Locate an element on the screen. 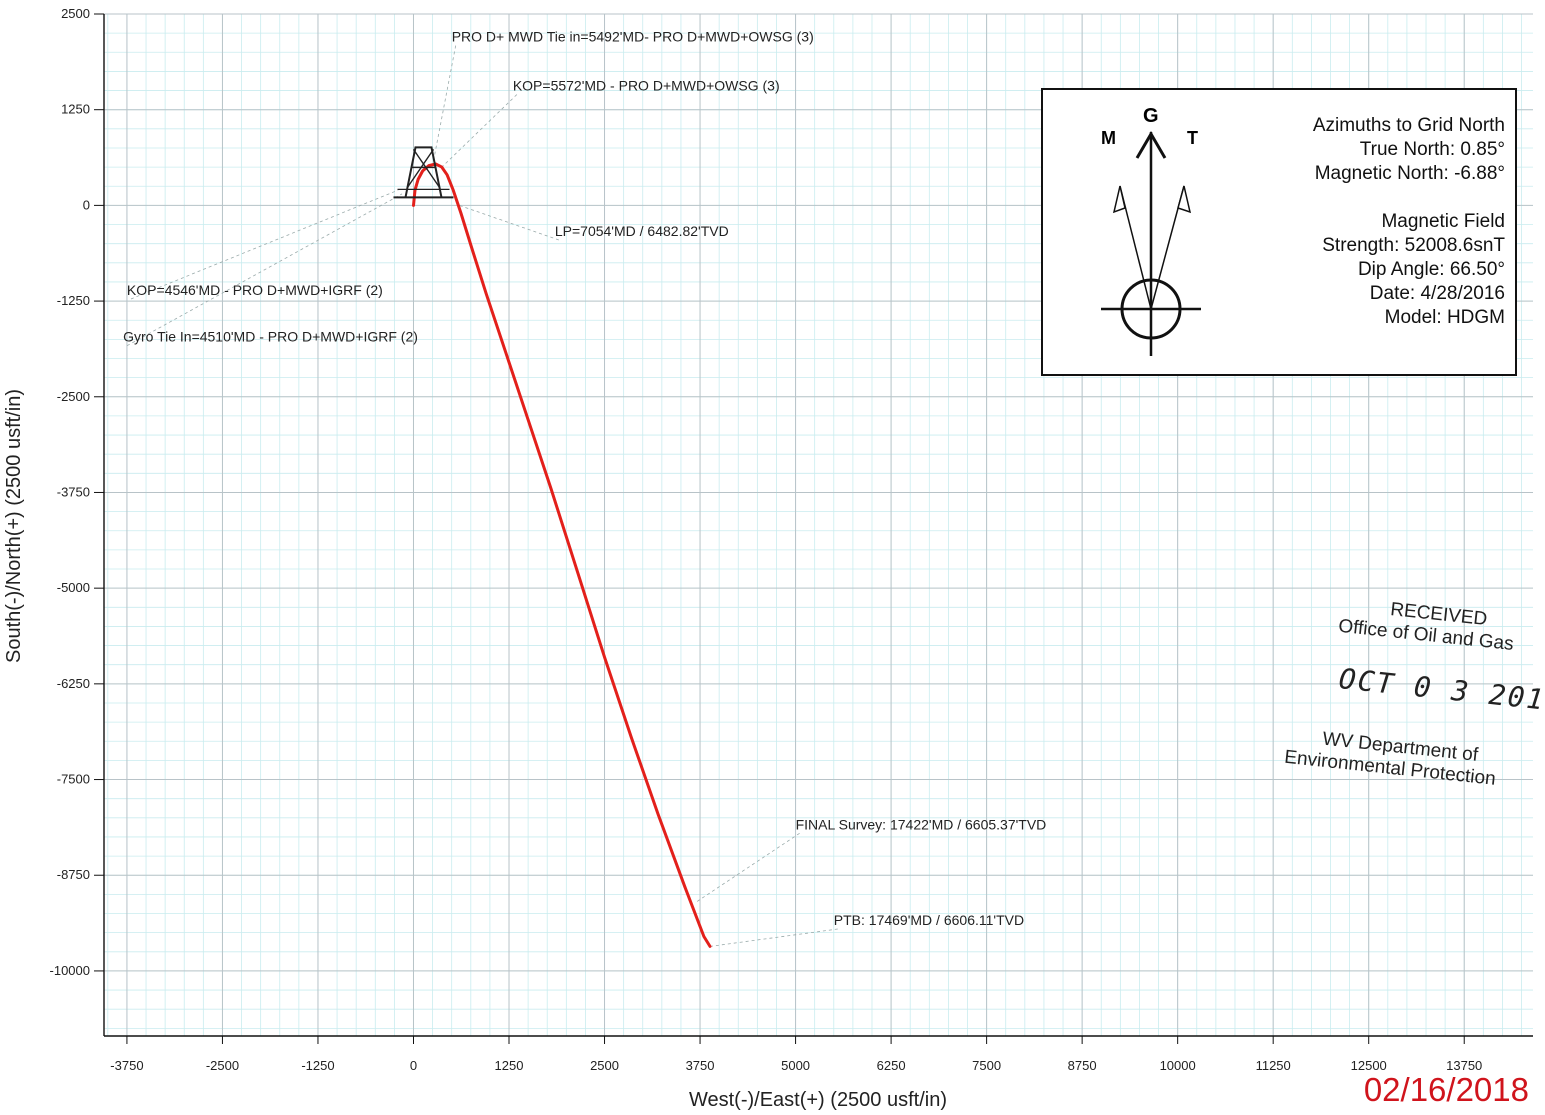 This screenshot has width=1545, height=1115. stamp-date: OCT 0 3 2017 is located at coordinates (1441, 690).